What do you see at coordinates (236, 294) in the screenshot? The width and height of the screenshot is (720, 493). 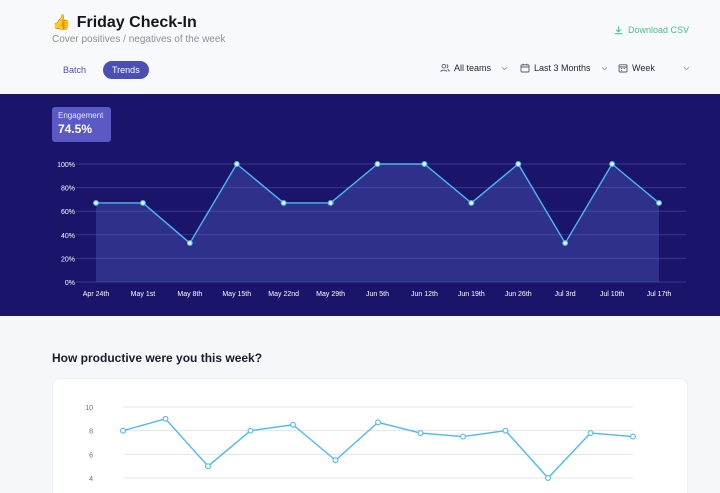 I see `x-tick-label: May 15th` at bounding box center [236, 294].